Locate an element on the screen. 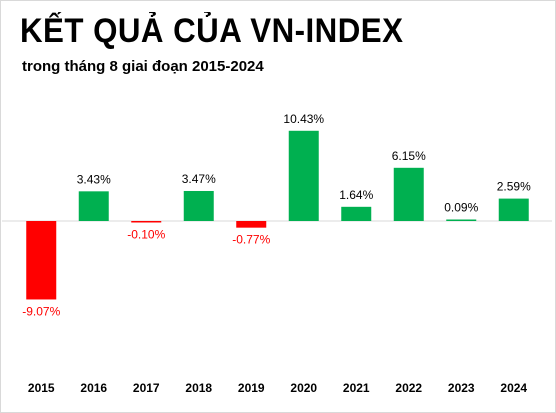 The image size is (556, 413). bar-2018 is located at coordinates (198, 205).